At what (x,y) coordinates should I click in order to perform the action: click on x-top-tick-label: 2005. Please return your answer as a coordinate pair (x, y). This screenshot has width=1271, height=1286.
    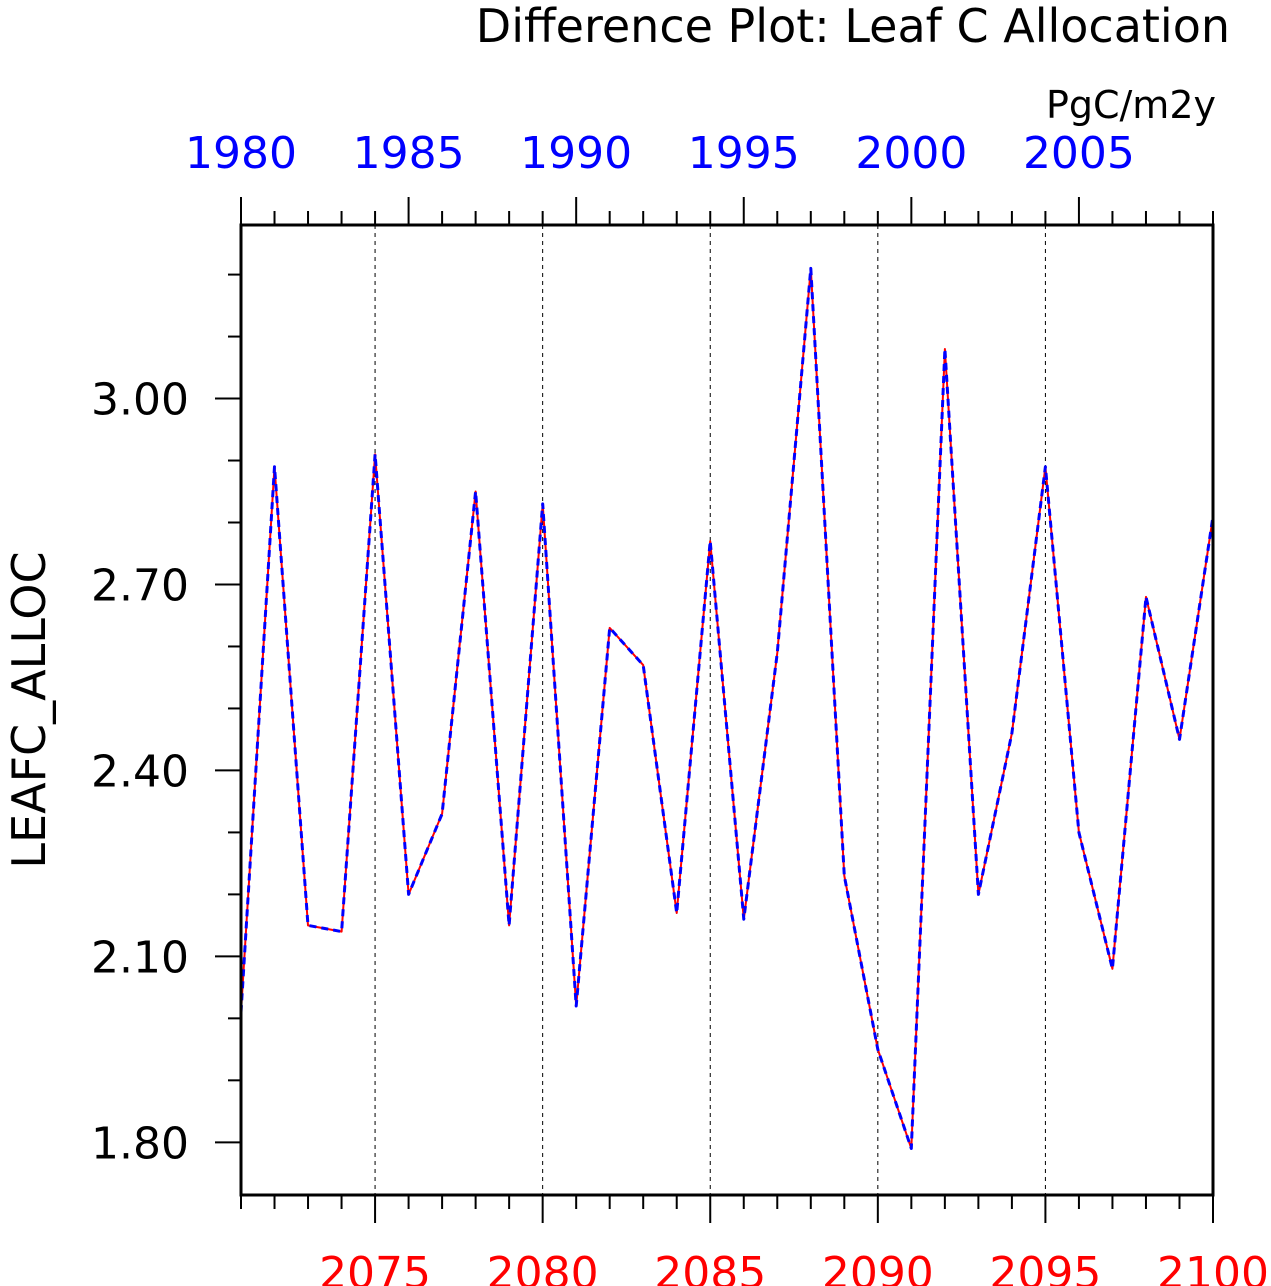
    Looking at the image, I should click on (1079, 153).